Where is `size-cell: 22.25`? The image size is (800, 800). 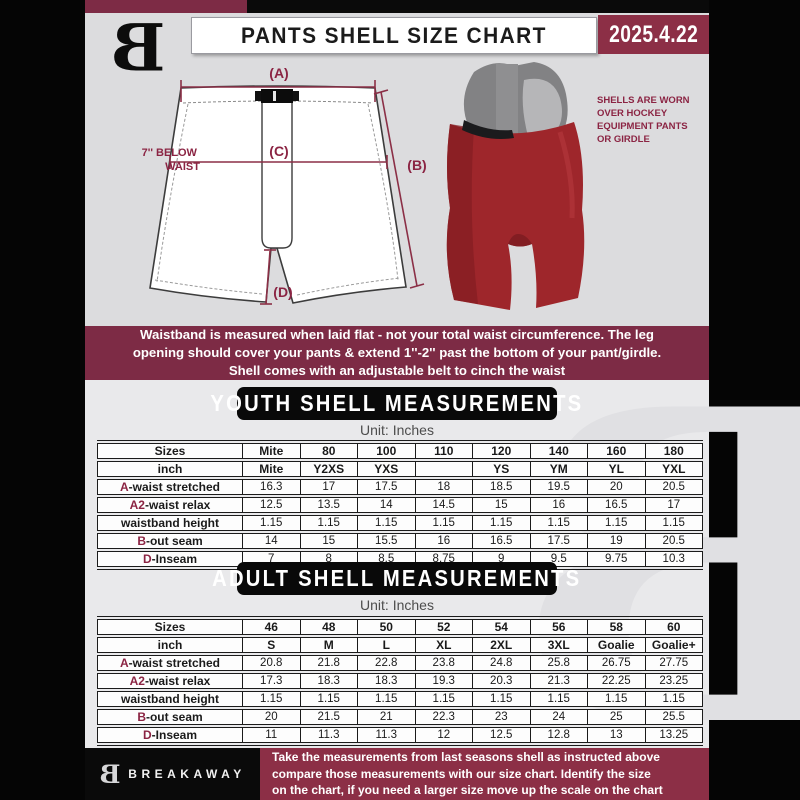 size-cell: 22.25 is located at coordinates (616, 681).